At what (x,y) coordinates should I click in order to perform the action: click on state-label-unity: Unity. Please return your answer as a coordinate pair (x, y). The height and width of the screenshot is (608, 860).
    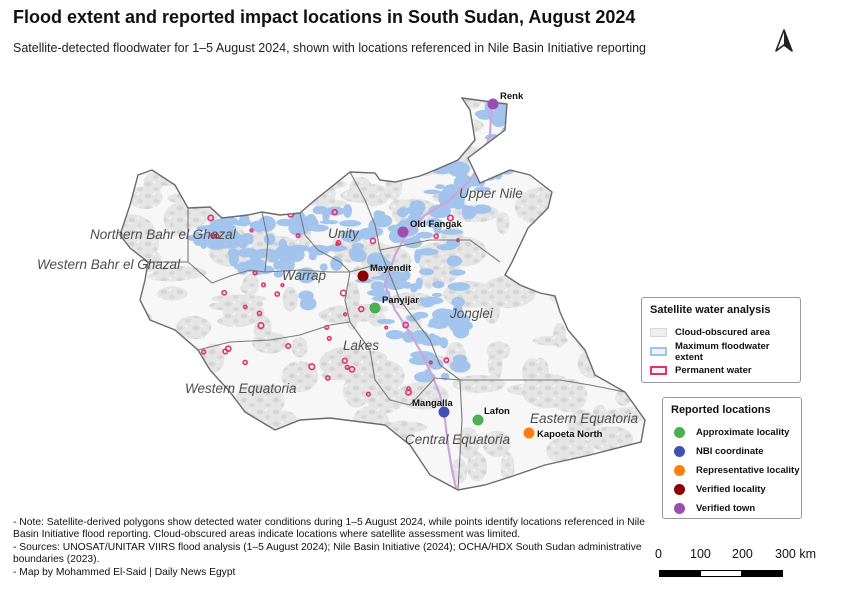
    Looking at the image, I should click on (344, 233).